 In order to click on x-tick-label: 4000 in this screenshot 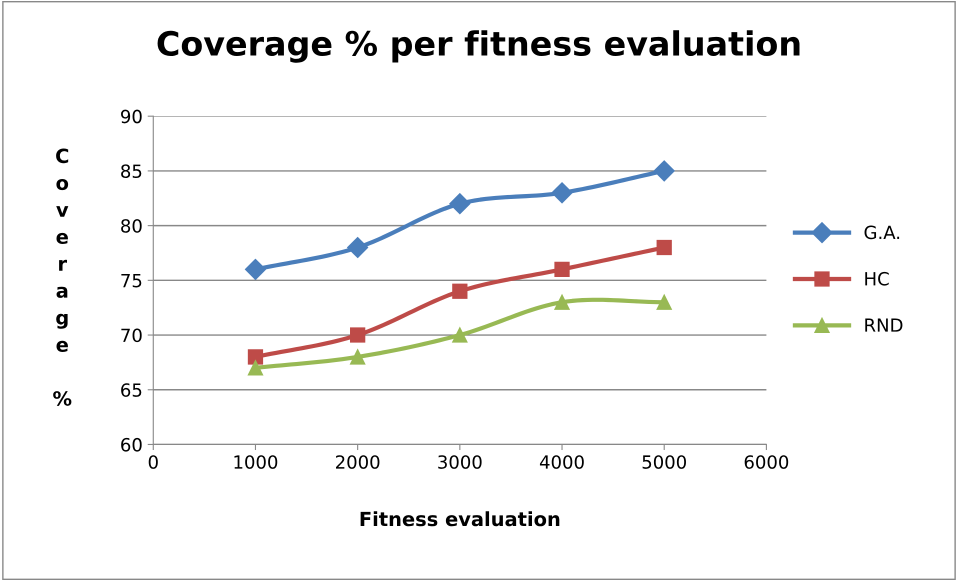, I will do `click(562, 462)`.